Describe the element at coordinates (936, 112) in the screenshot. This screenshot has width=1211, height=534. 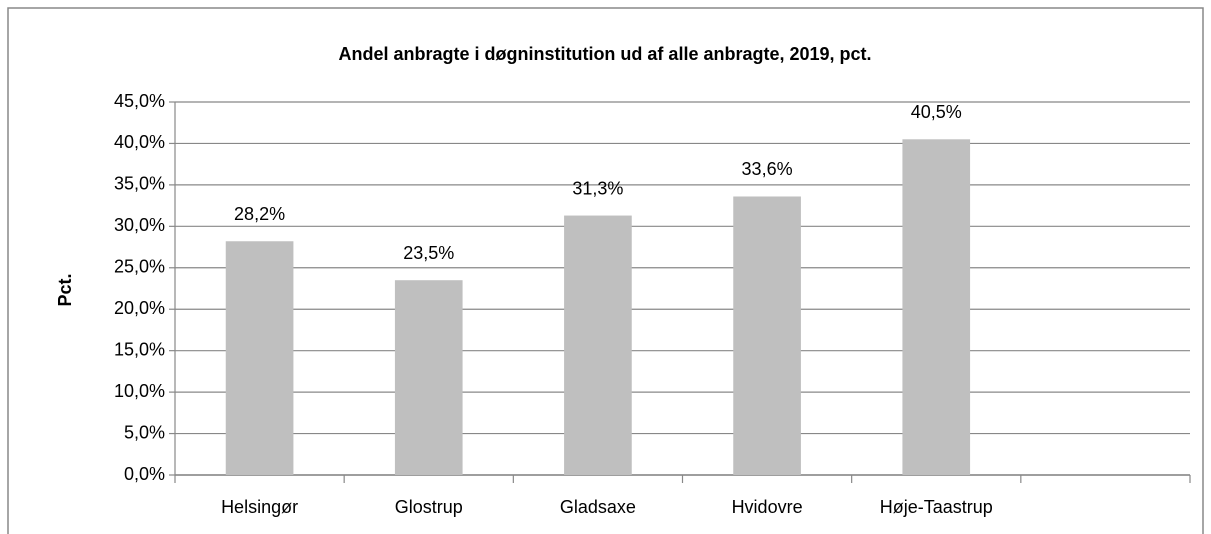
I see `data-label: 40,5%` at that location.